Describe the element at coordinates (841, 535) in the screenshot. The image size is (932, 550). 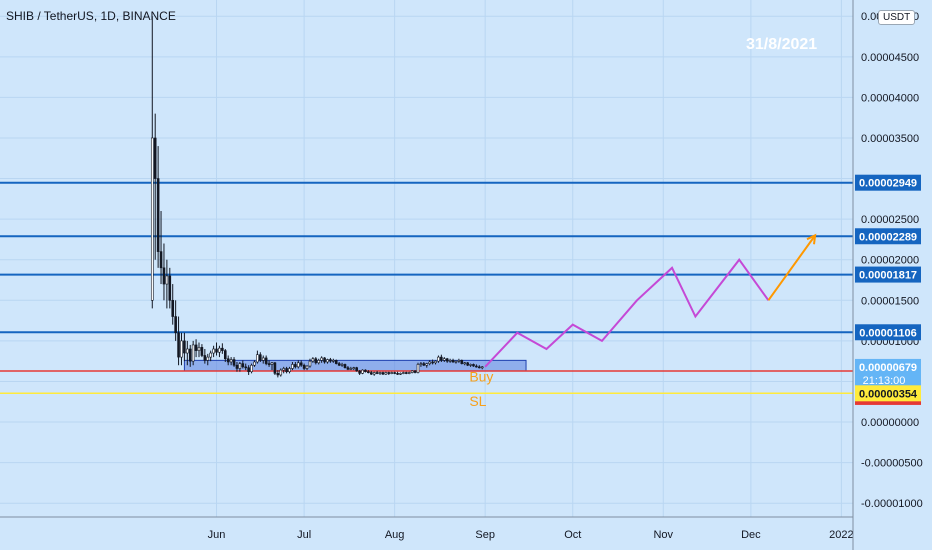
I see `x-tick-label: 2022` at that location.